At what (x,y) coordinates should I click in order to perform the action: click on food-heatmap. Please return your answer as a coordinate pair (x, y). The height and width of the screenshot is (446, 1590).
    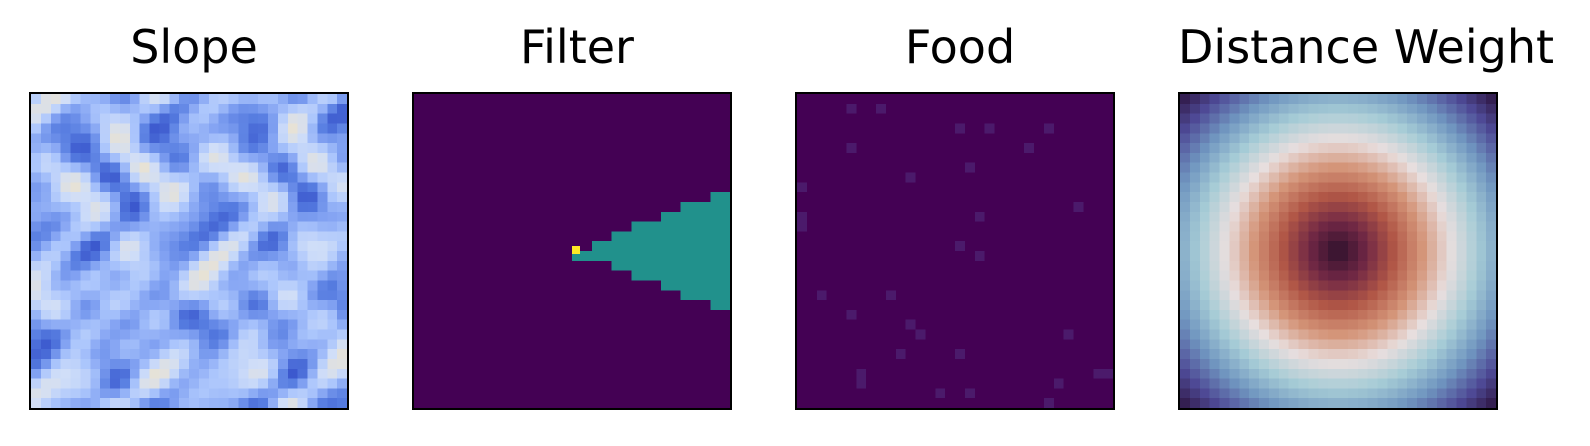
    Looking at the image, I should click on (955, 251).